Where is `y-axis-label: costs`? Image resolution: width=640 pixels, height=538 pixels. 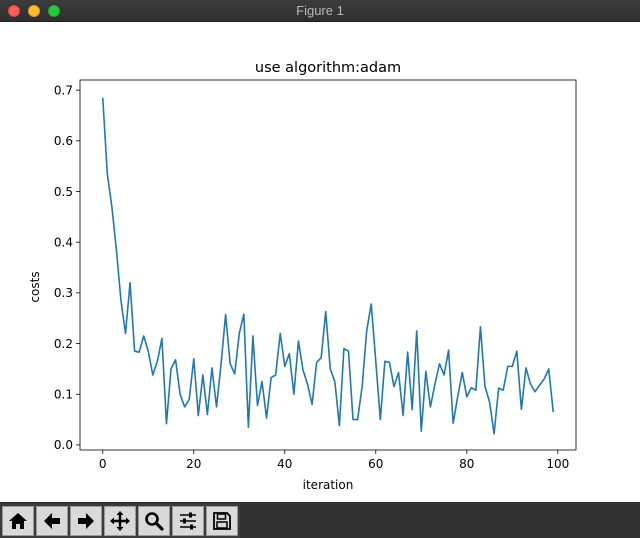 y-axis-label: costs is located at coordinates (35, 286).